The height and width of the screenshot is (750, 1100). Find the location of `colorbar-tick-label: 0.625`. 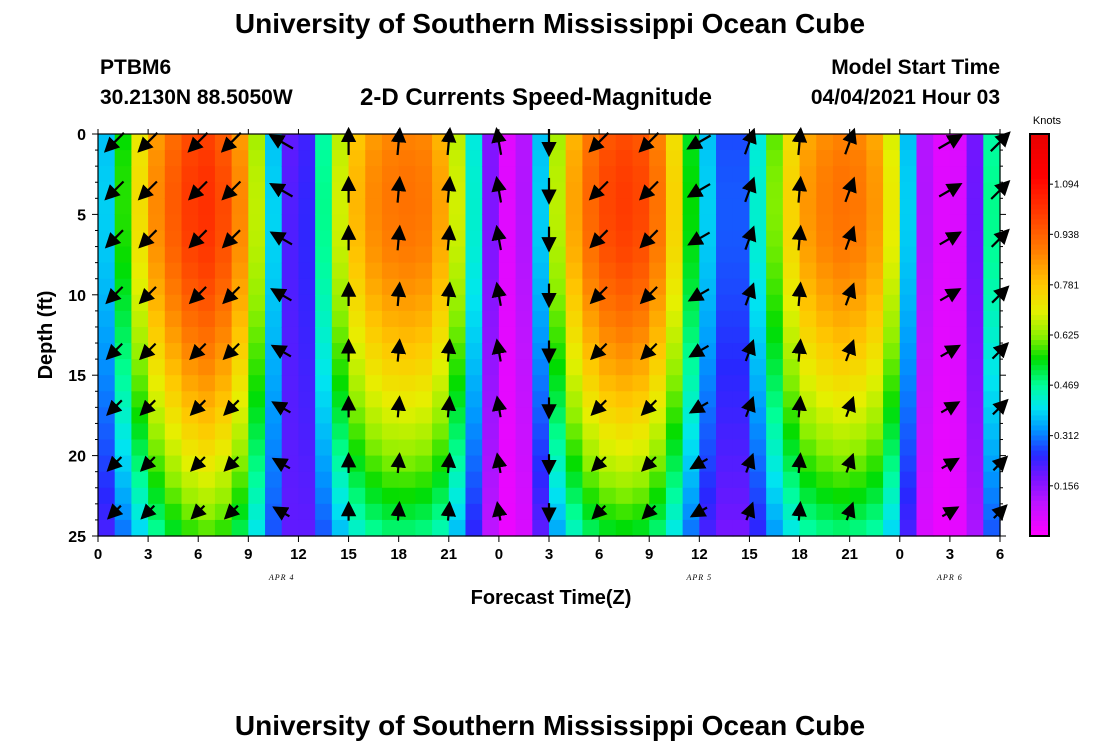

colorbar-tick-label: 0.625 is located at coordinates (1066, 336).